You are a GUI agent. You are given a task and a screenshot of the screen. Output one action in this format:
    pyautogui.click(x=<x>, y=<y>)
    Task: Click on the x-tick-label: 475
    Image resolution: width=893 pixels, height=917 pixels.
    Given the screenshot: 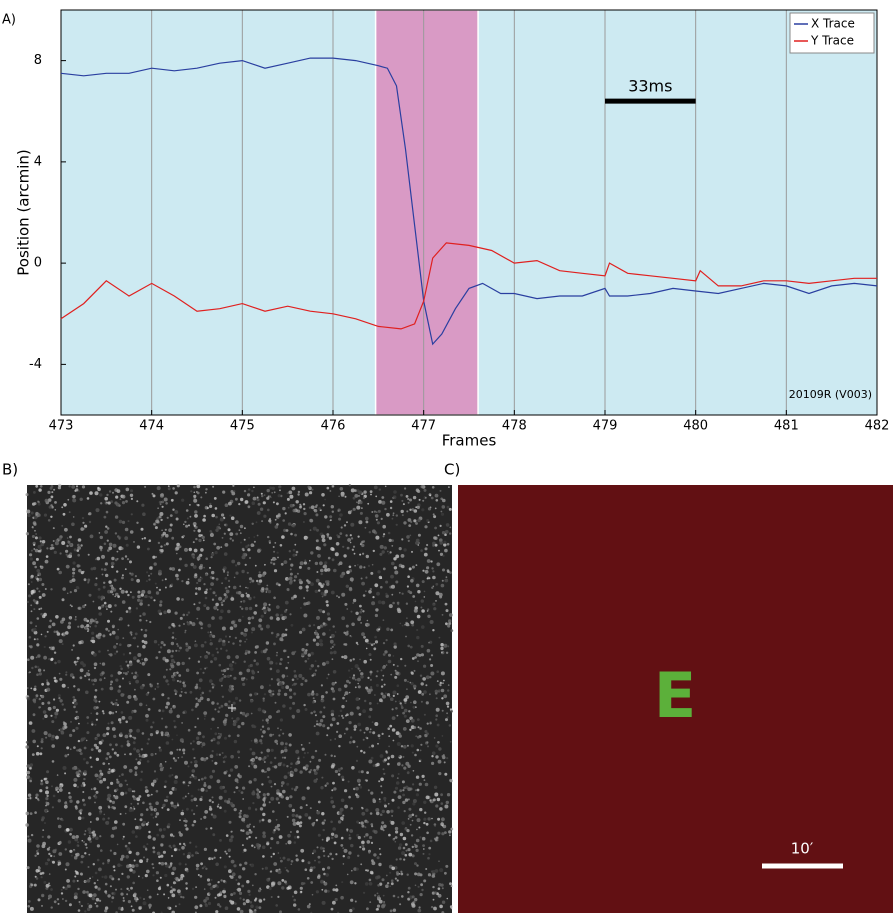 What is the action you would take?
    pyautogui.click(x=242, y=426)
    